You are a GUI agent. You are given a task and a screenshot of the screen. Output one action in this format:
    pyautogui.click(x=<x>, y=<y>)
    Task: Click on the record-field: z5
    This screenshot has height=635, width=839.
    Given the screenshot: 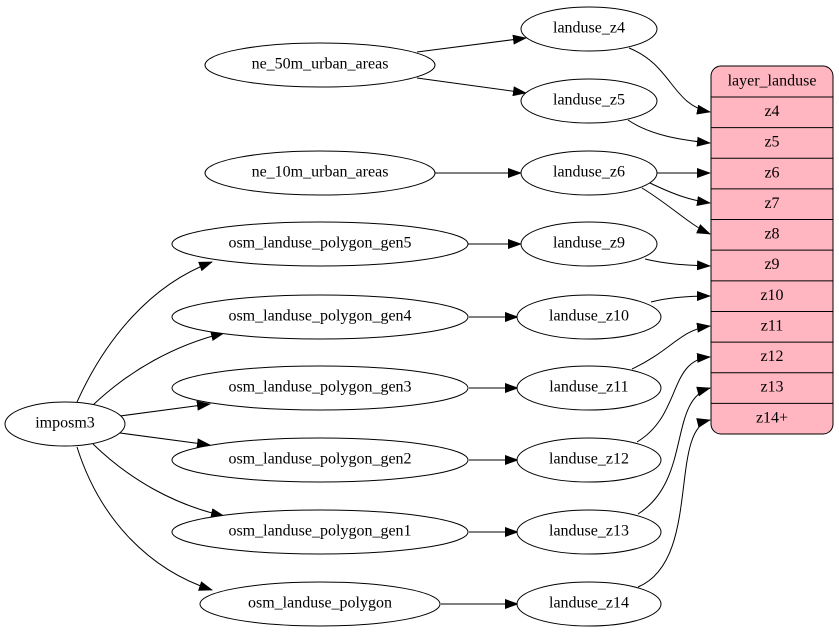 What is the action you would take?
    pyautogui.click(x=771, y=142)
    